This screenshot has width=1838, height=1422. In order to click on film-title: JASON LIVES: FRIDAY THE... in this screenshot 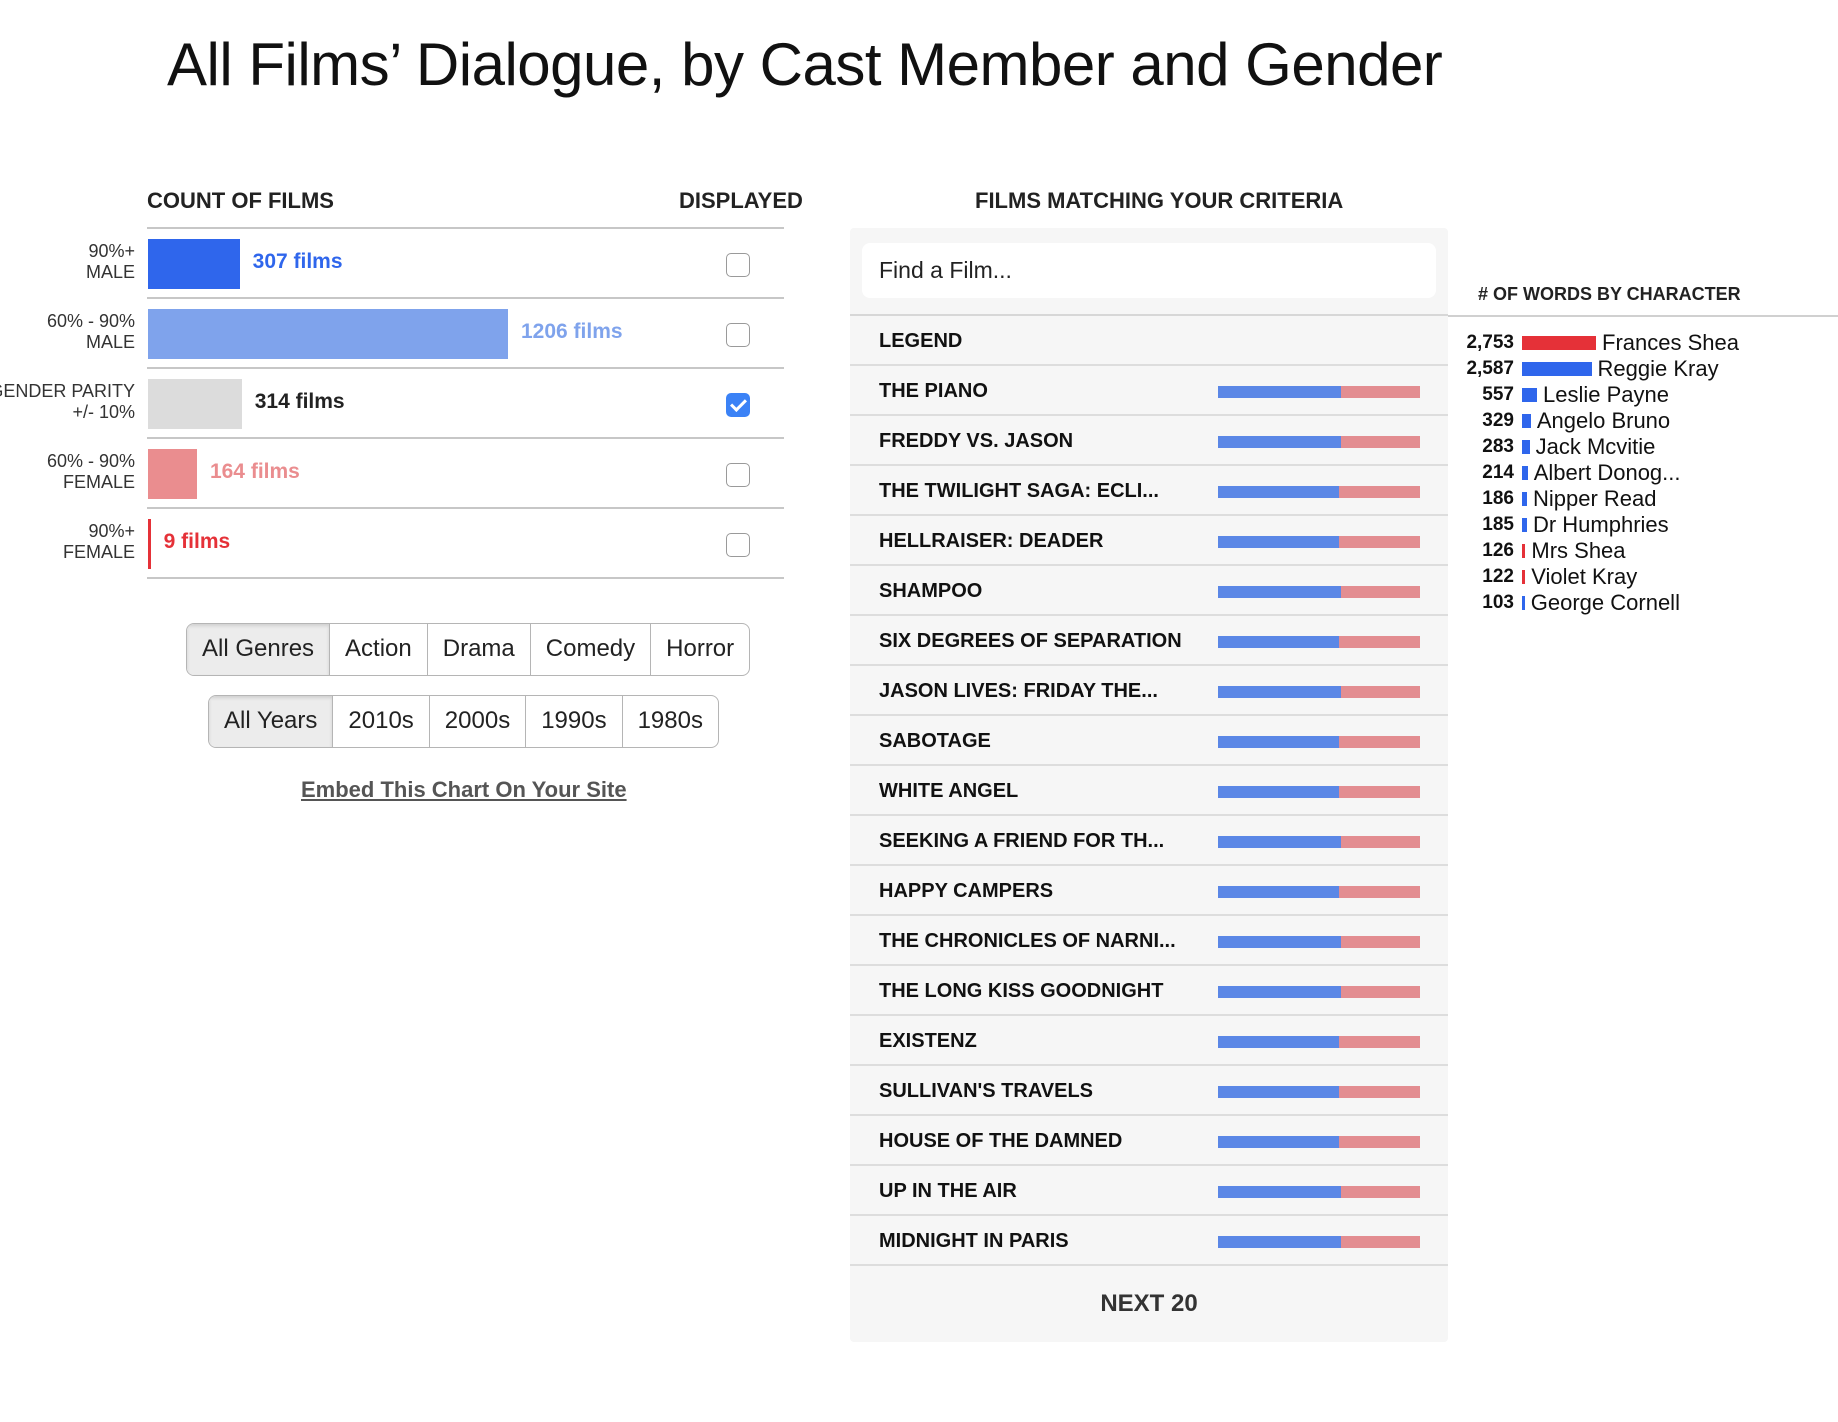, I will do `click(1018, 691)`.